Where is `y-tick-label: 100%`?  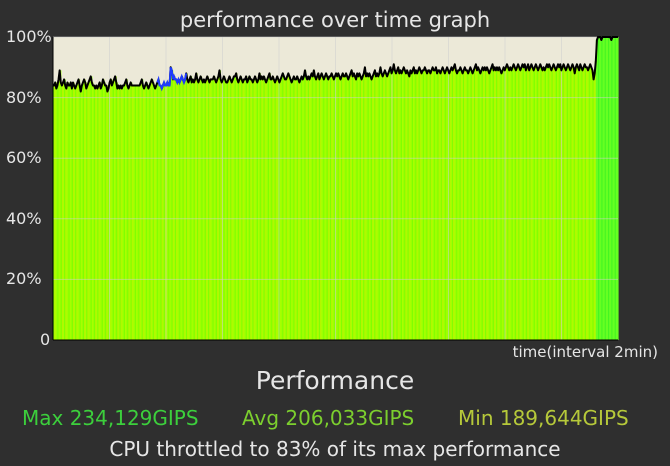
y-tick-label: 100% is located at coordinates (29, 36).